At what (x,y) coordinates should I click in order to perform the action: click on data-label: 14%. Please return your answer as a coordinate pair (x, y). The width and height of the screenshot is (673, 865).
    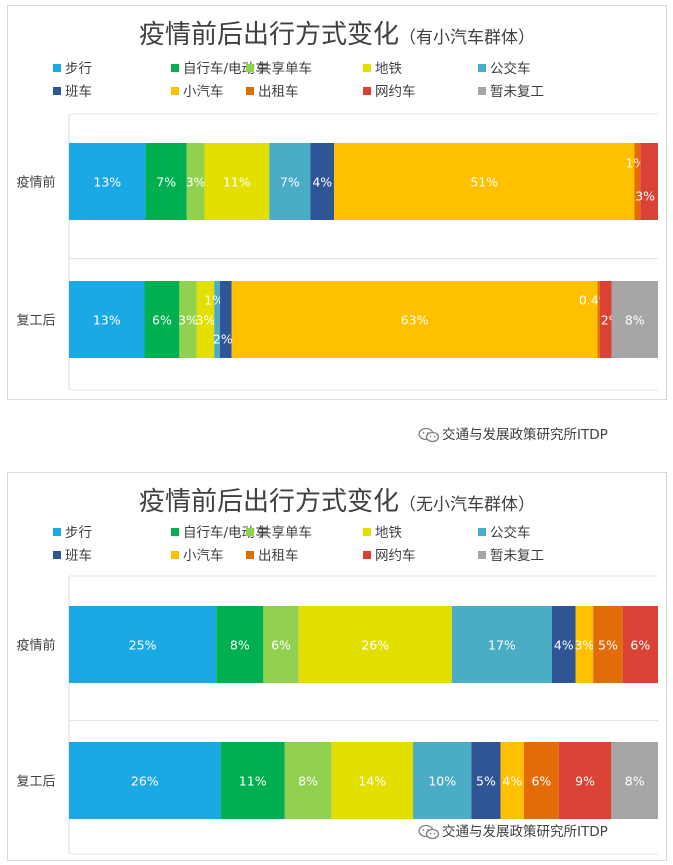
    Looking at the image, I should click on (372, 781).